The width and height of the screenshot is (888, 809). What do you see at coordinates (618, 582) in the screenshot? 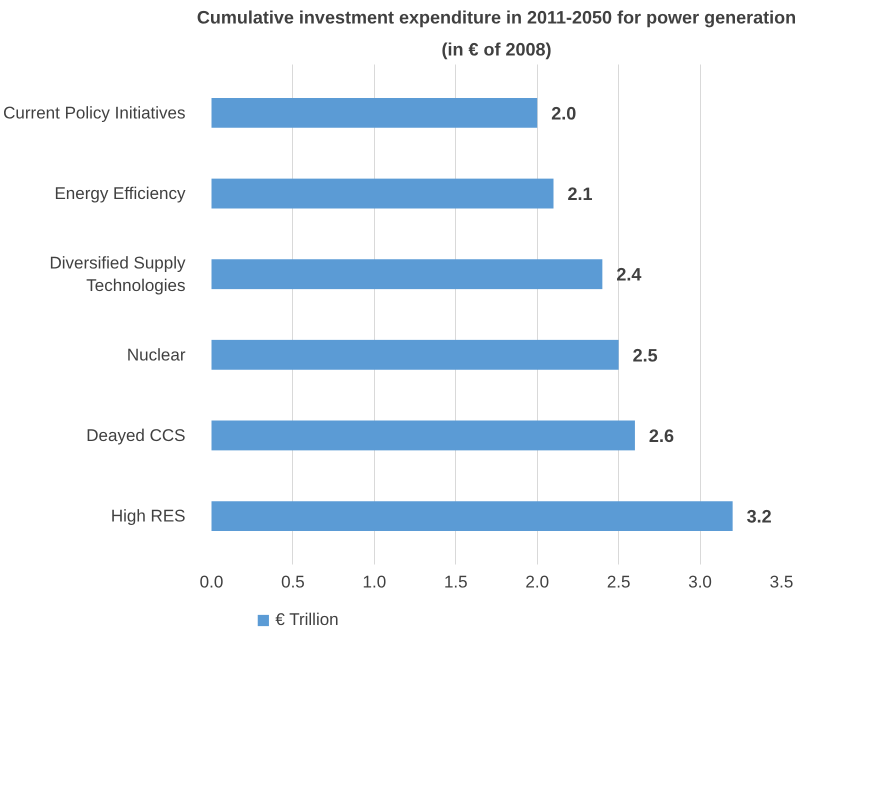
I see `x-tick-label: 2.5` at bounding box center [618, 582].